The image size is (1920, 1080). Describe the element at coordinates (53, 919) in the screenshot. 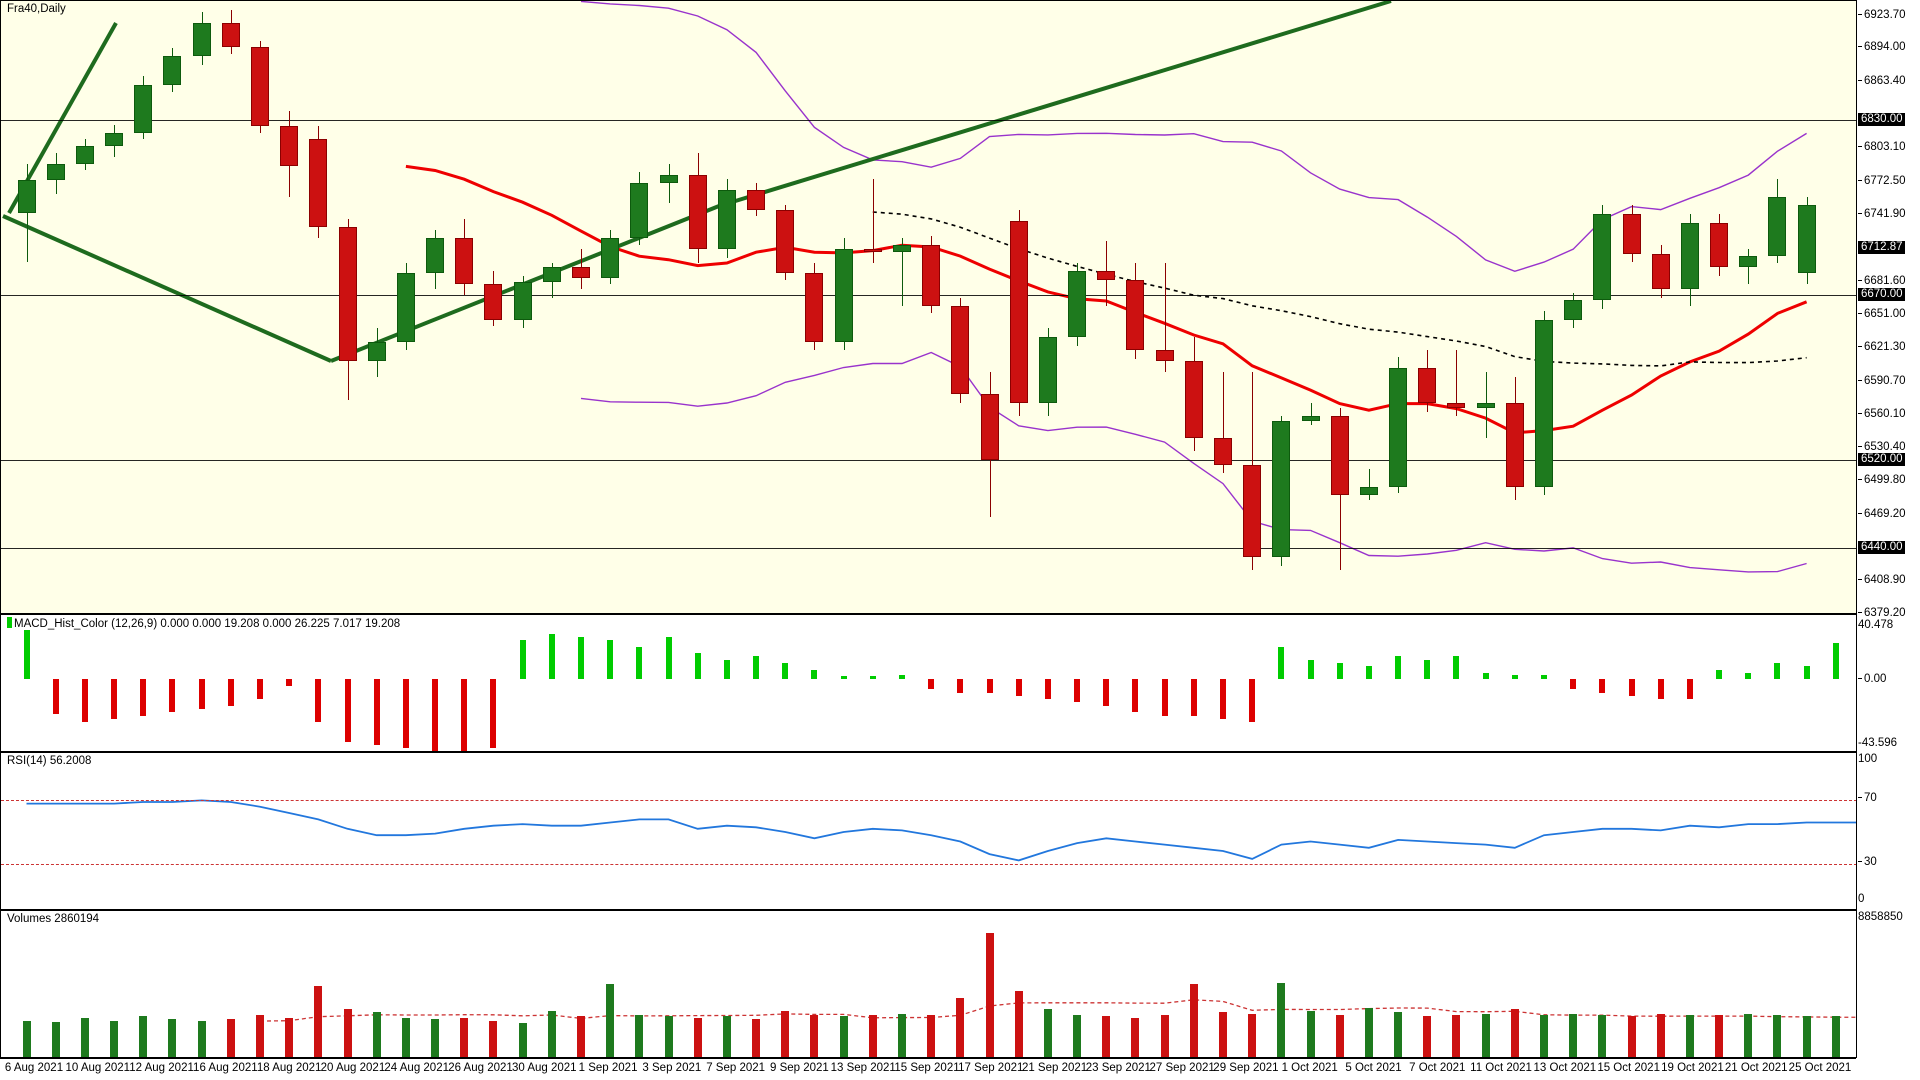

I see `volumes-pane-label: Volumes 2860194` at that location.